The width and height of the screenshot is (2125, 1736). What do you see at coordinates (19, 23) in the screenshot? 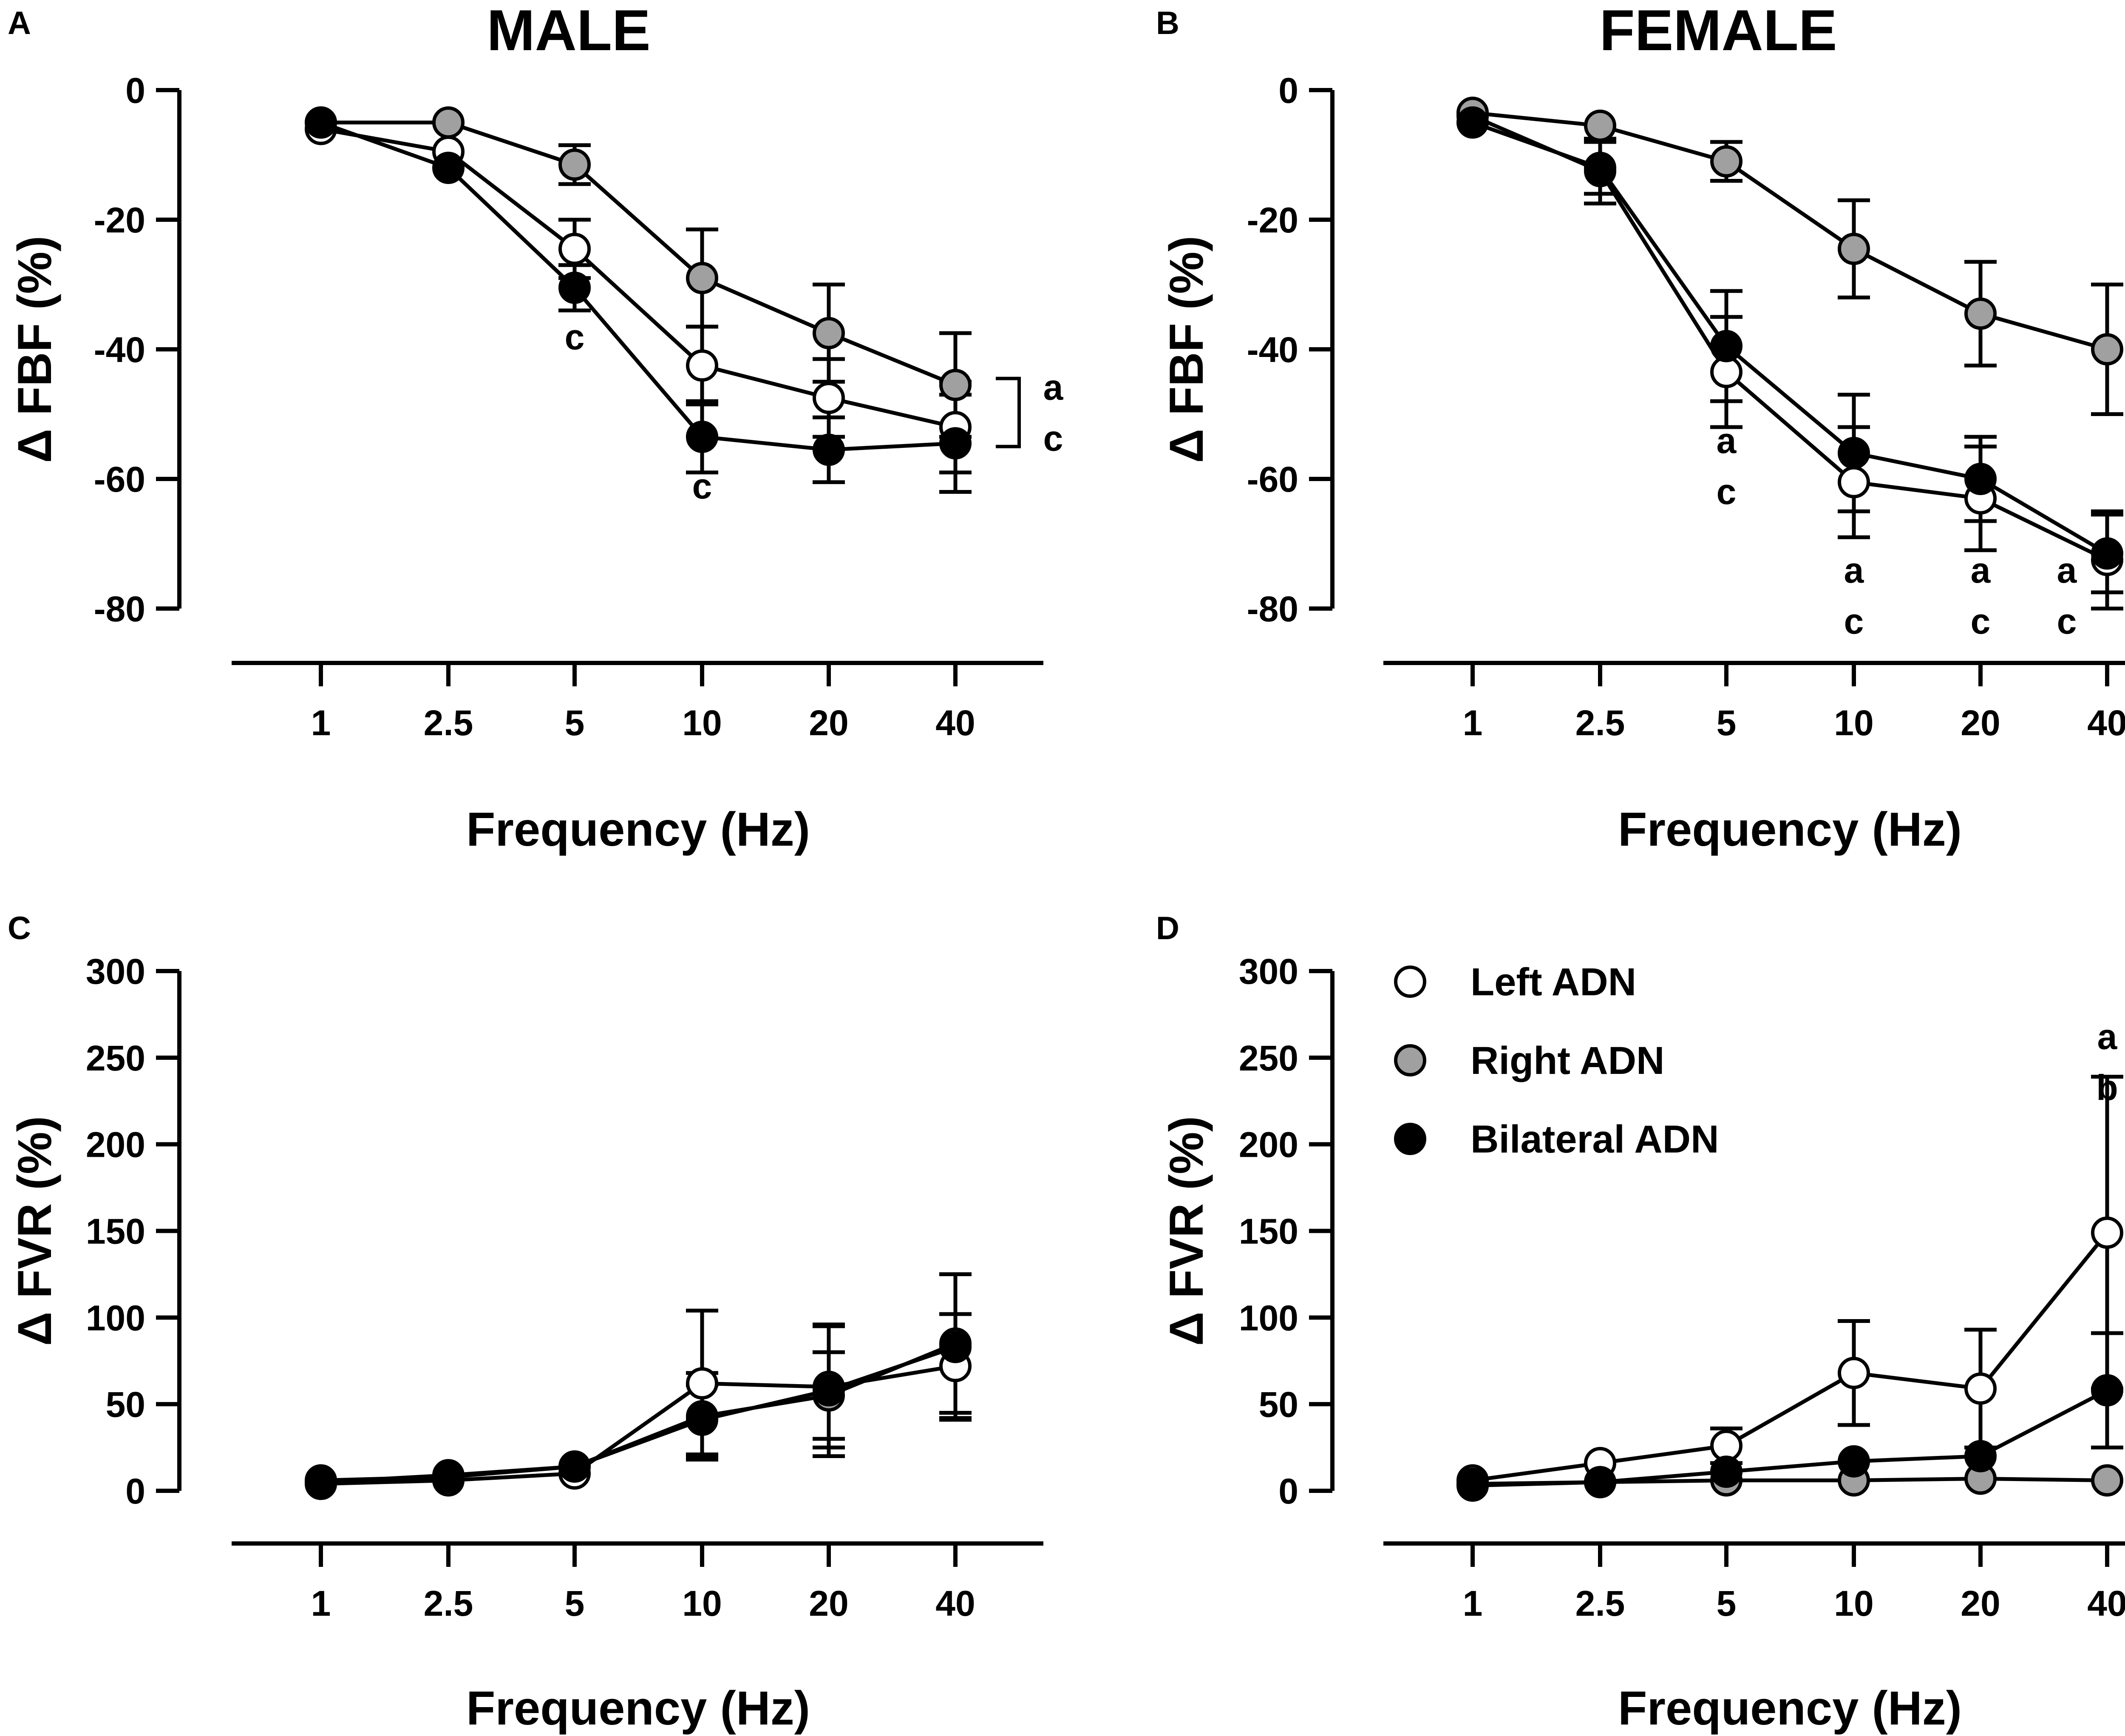
I see `panel-letter: A` at bounding box center [19, 23].